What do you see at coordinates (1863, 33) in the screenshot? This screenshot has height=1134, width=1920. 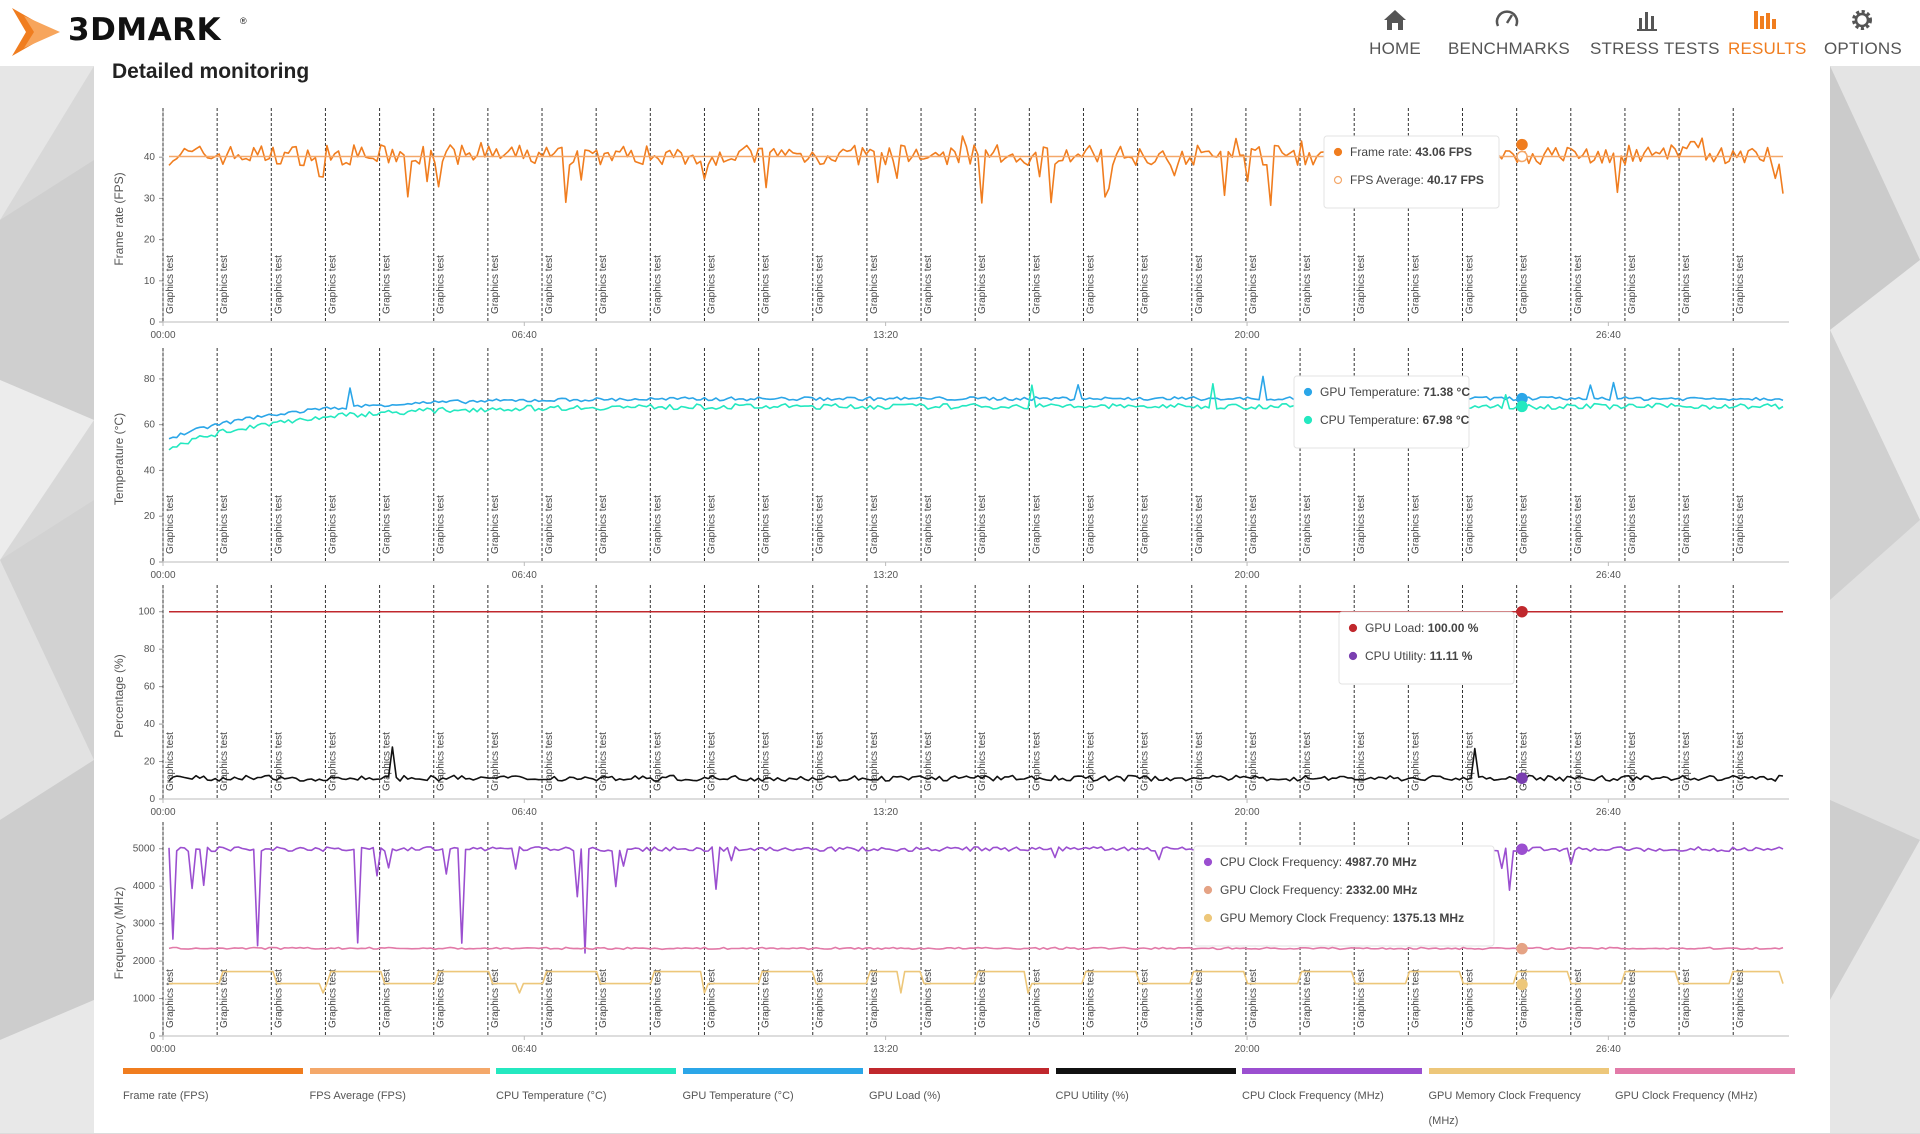 I see `nav-options: OPTIONS` at bounding box center [1863, 33].